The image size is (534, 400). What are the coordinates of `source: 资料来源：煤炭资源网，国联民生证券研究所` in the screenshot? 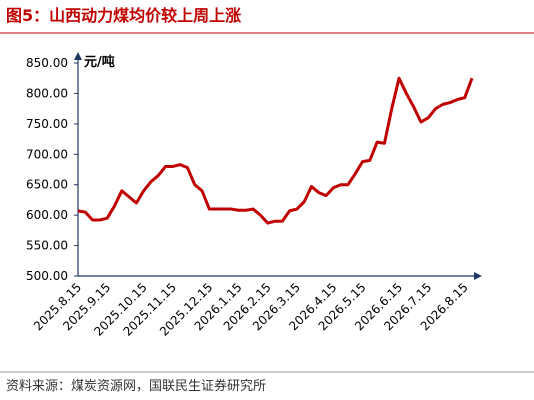 It's located at (136, 386).